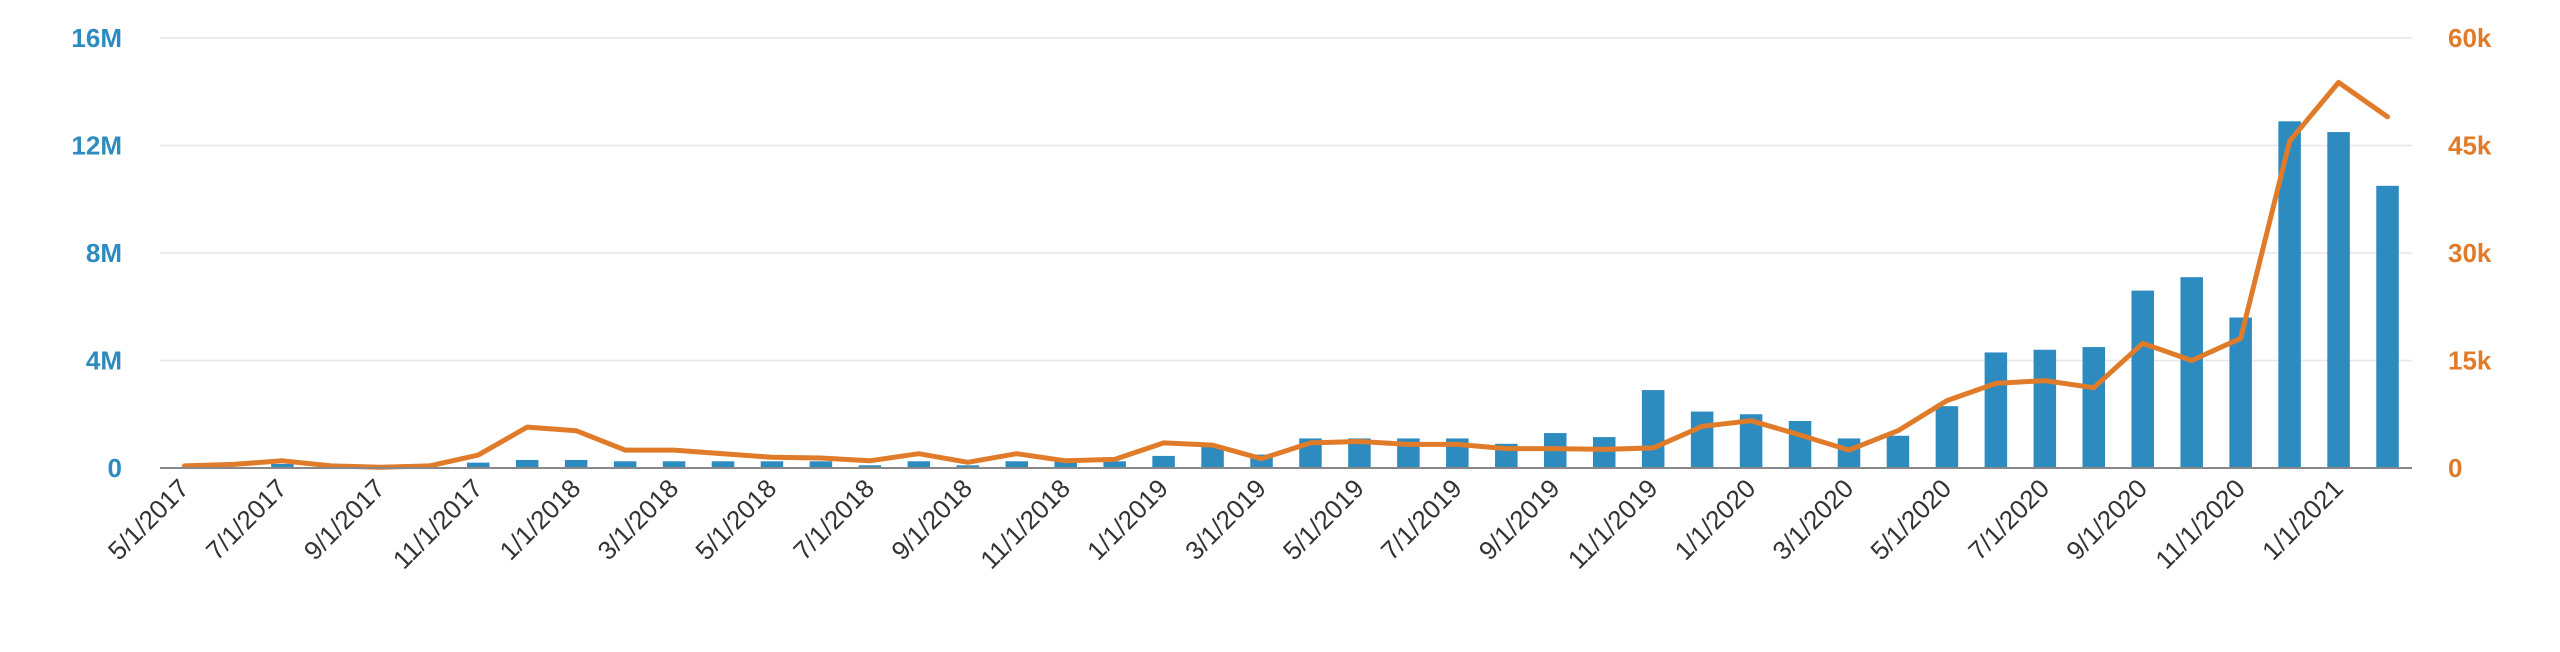  What do you see at coordinates (246, 519) in the screenshot?
I see `x-axis-tick-label: 7/1/2017` at bounding box center [246, 519].